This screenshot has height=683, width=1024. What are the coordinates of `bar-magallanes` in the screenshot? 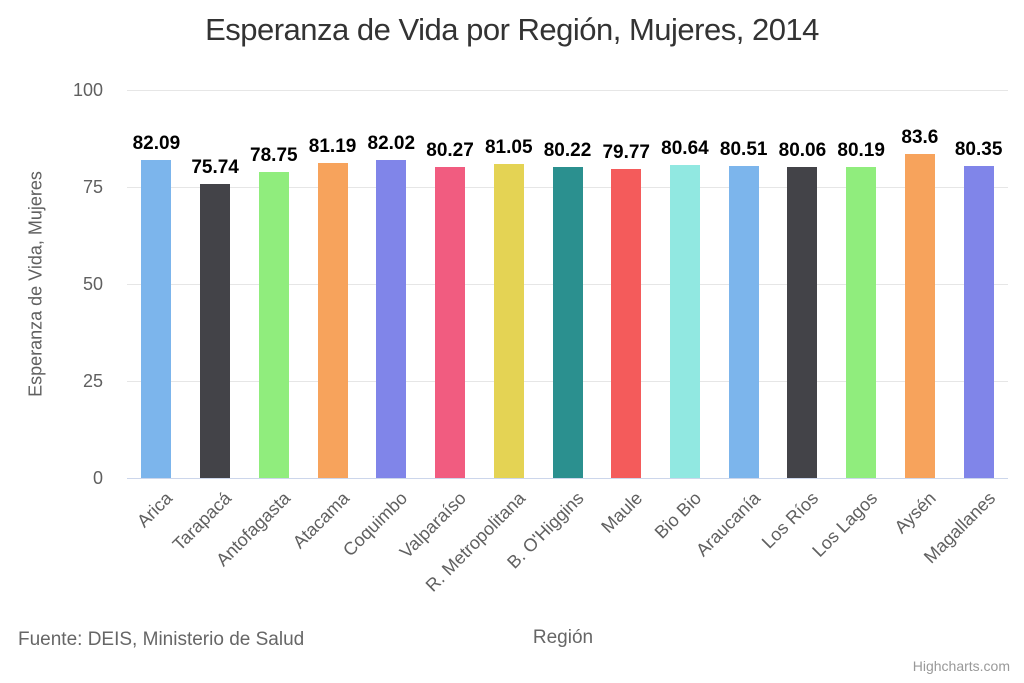 It's located at (978, 322).